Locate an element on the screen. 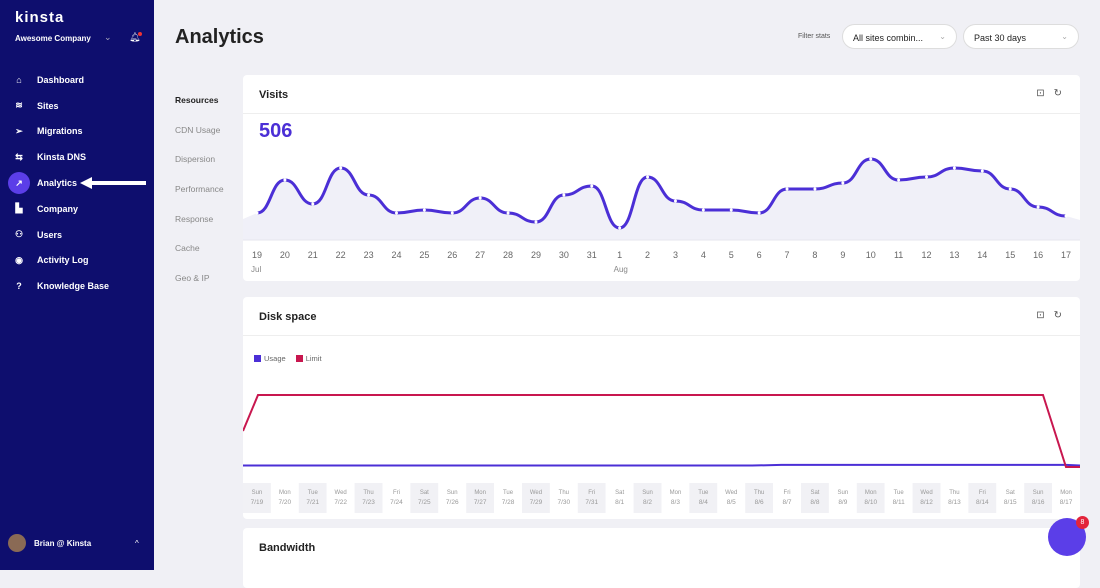 This screenshot has width=1100, height=588. x-tick-day: Thu is located at coordinates (368, 493).